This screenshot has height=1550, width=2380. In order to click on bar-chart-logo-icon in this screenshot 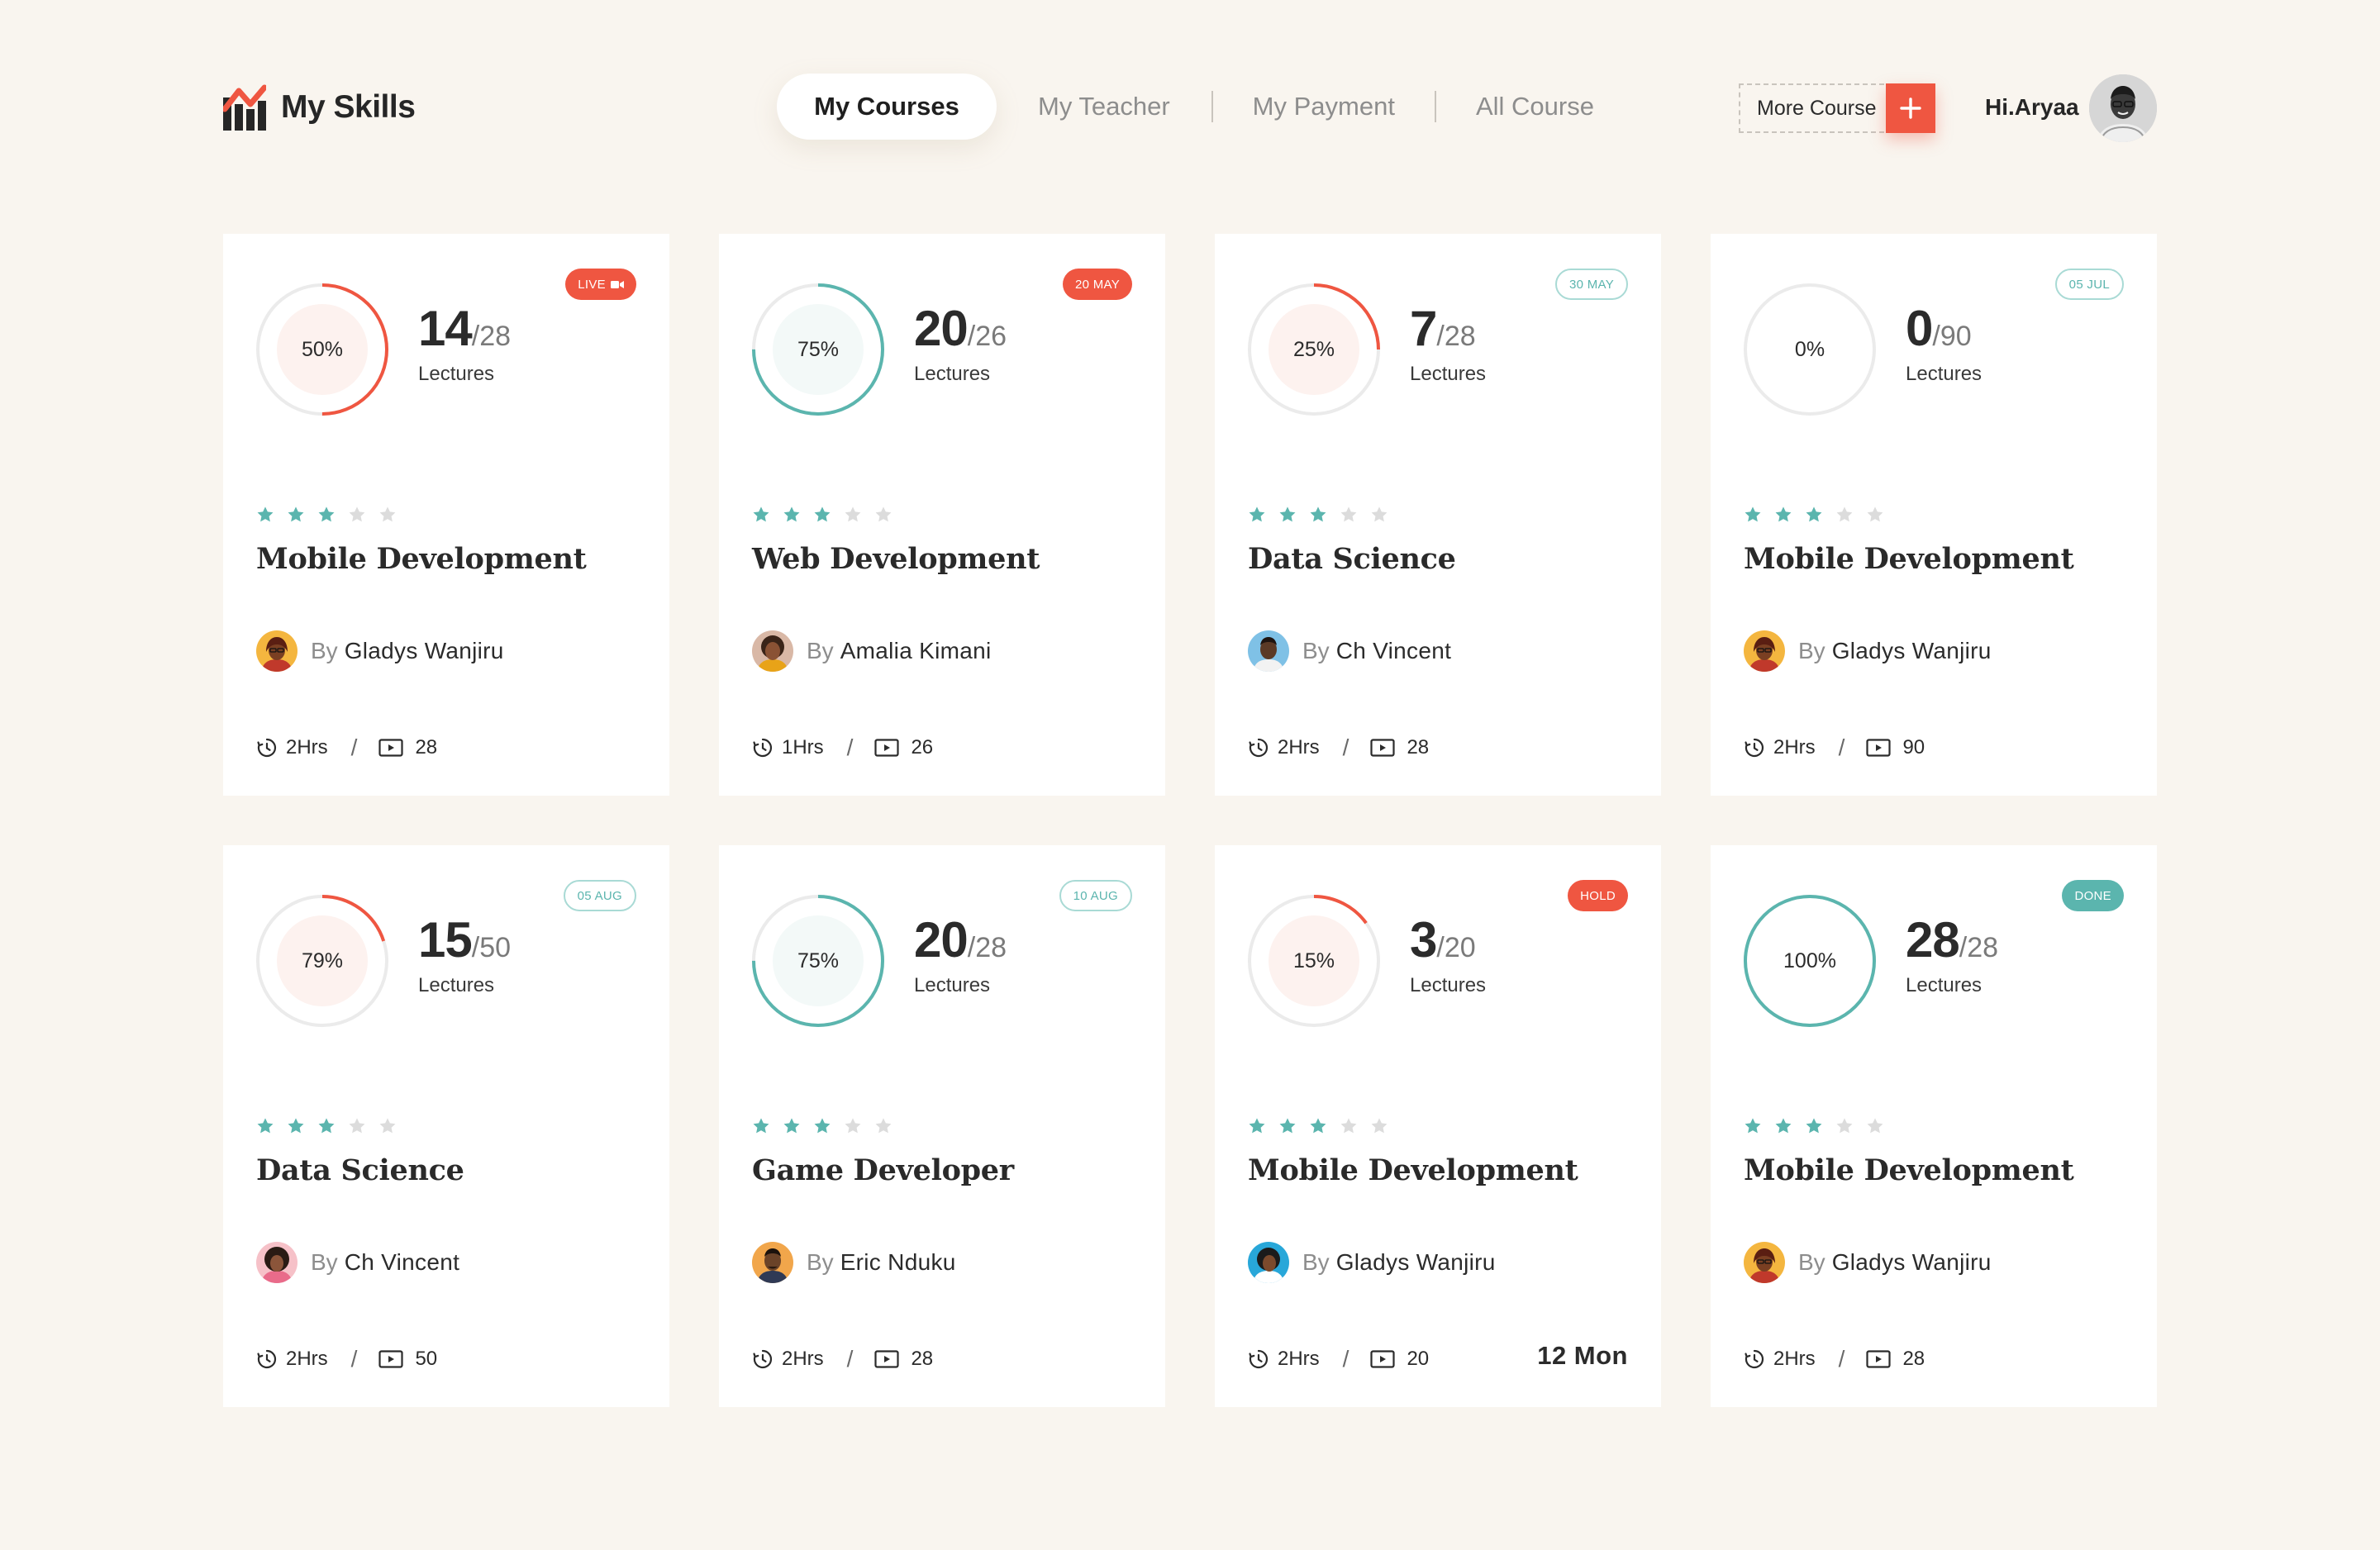, I will do `click(244, 107)`.